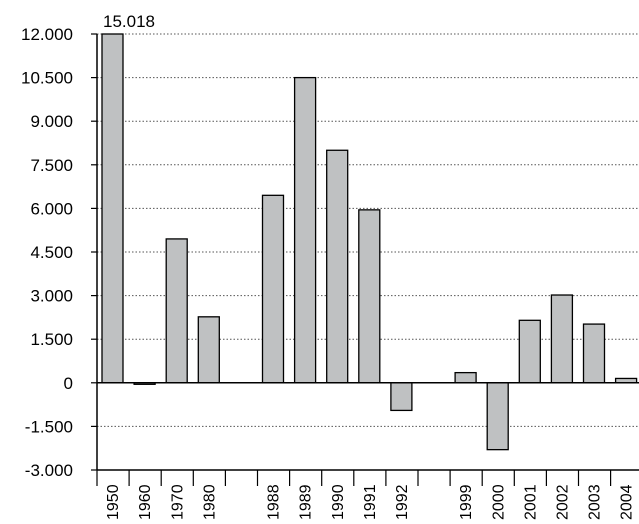 Image resolution: width=639 pixels, height=524 pixels. I want to click on x-tick-label: 2001, so click(530, 502).